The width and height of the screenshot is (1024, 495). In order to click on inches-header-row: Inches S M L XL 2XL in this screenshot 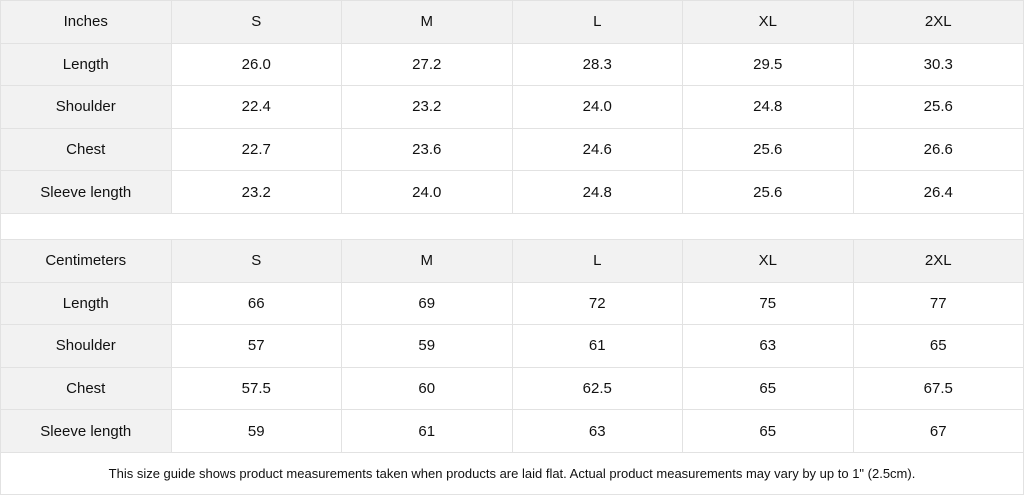, I will do `click(512, 22)`.